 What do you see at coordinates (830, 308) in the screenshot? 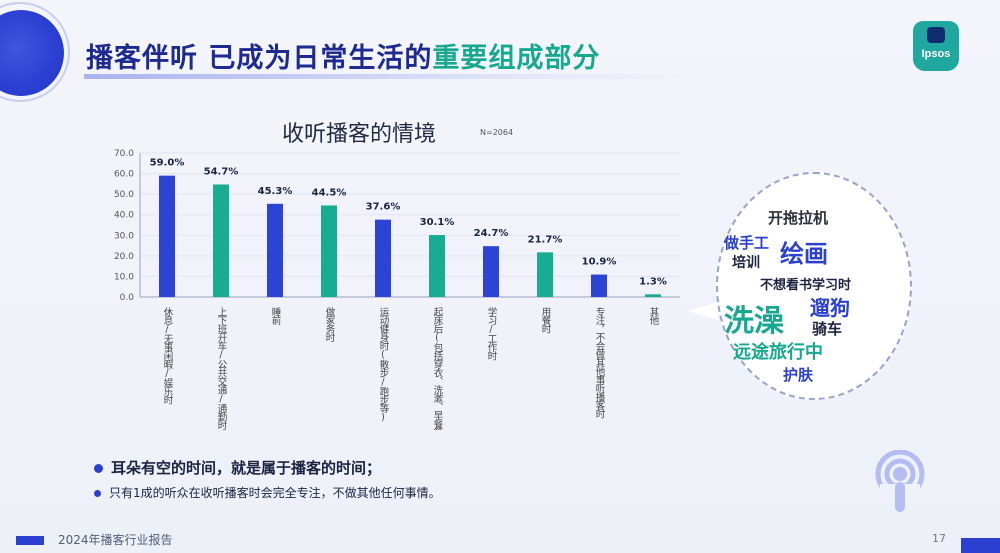
I see `word-cloud-word: 遛狗` at bounding box center [830, 308].